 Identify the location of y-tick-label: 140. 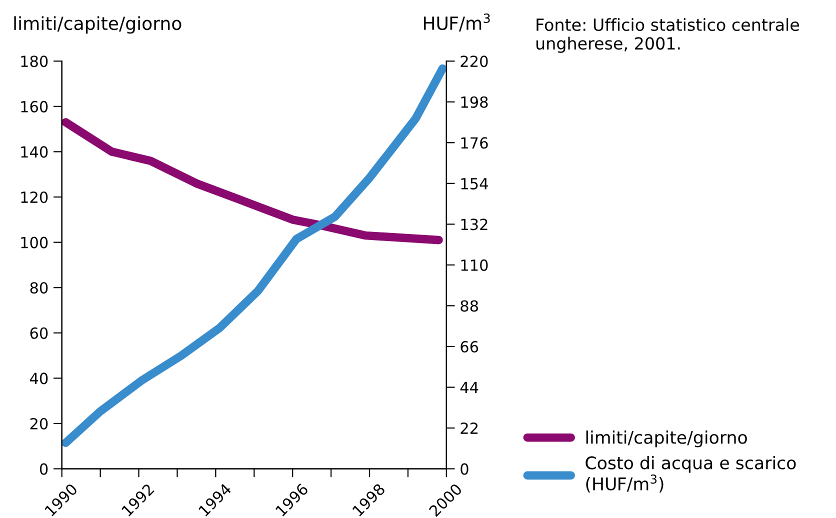
(34, 152).